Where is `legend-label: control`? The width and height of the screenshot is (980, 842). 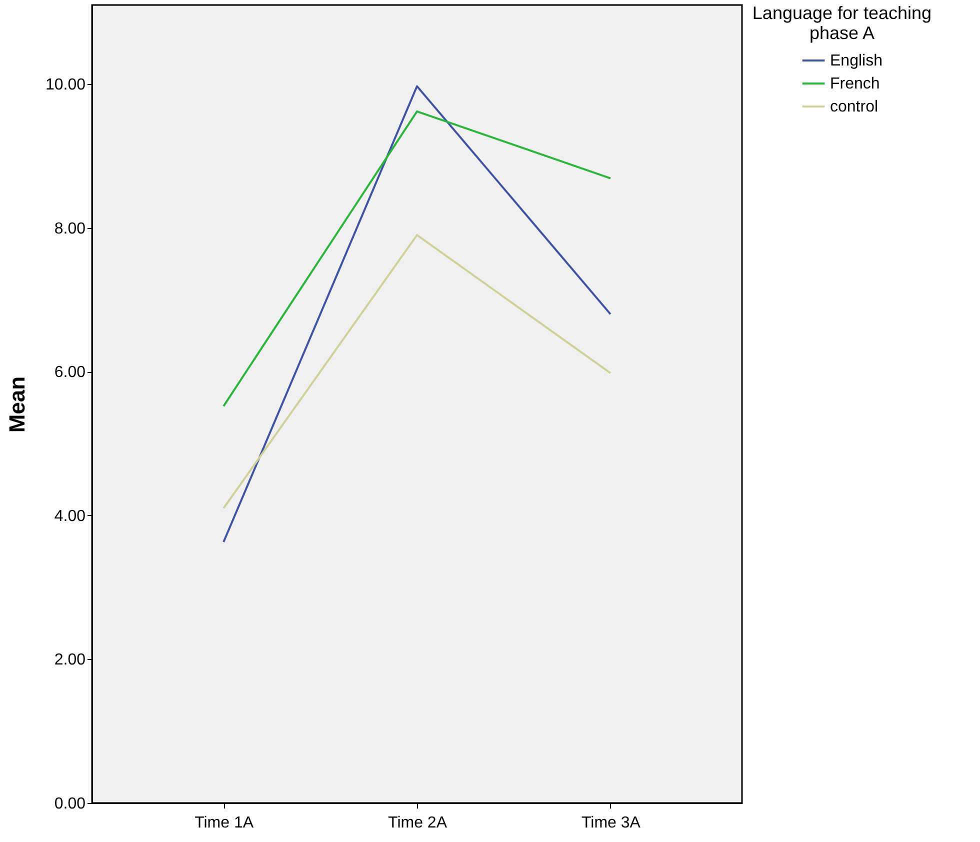
legend-label: control is located at coordinates (854, 107).